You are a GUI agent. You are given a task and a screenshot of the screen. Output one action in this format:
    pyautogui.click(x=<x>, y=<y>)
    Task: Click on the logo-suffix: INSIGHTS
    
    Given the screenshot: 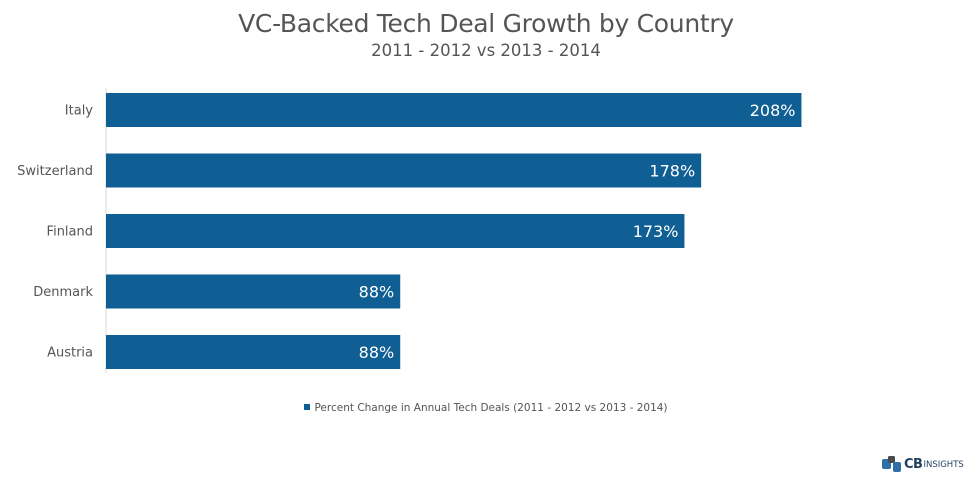 What is the action you would take?
    pyautogui.click(x=943, y=465)
    